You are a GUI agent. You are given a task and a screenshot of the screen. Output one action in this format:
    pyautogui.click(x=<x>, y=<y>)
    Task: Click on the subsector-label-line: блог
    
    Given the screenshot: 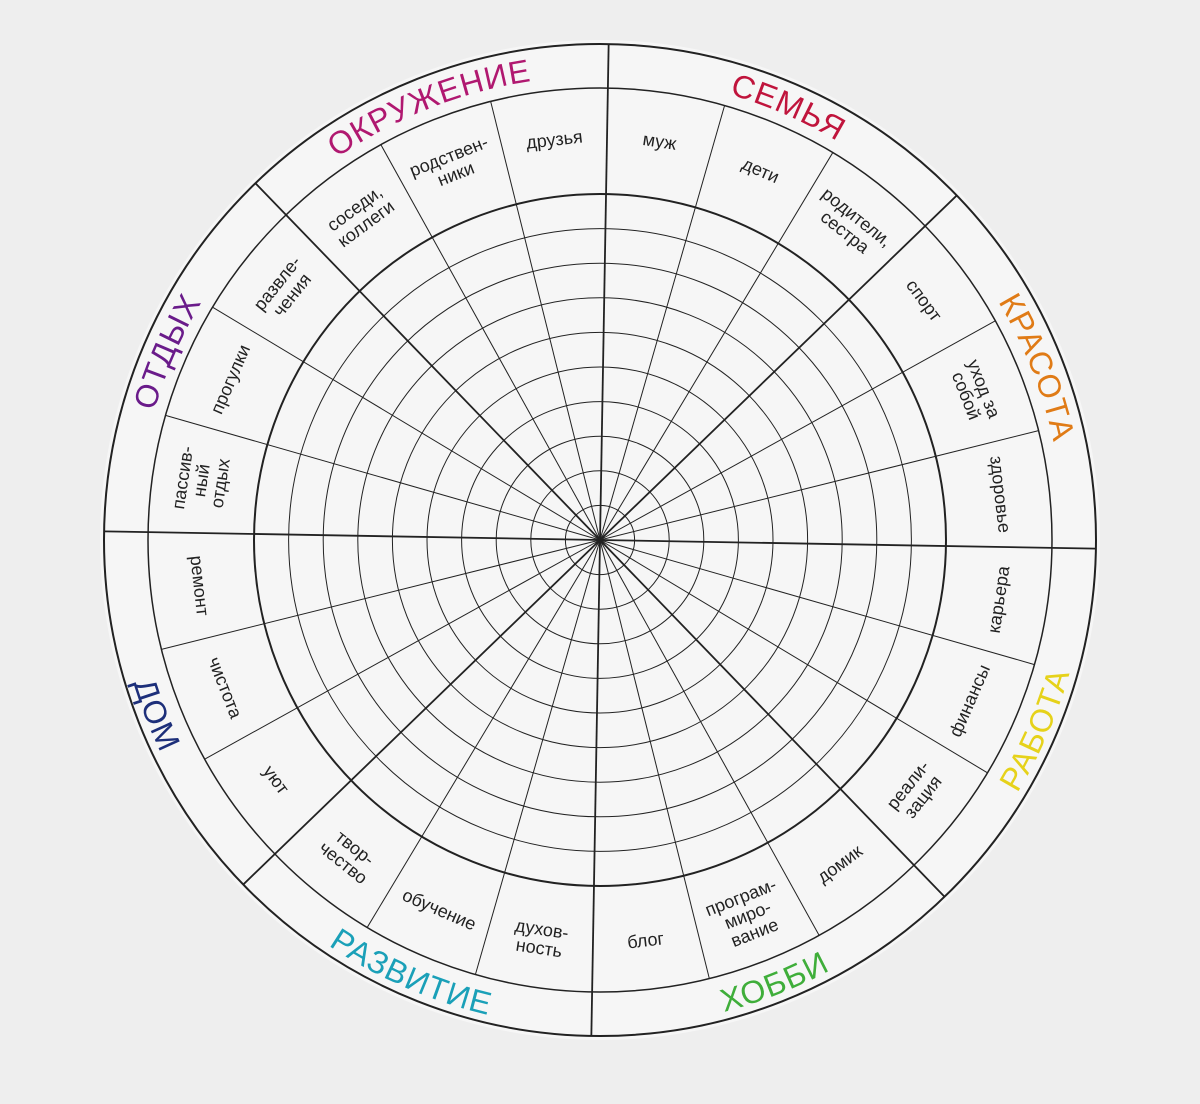 What is the action you would take?
    pyautogui.click(x=645, y=940)
    